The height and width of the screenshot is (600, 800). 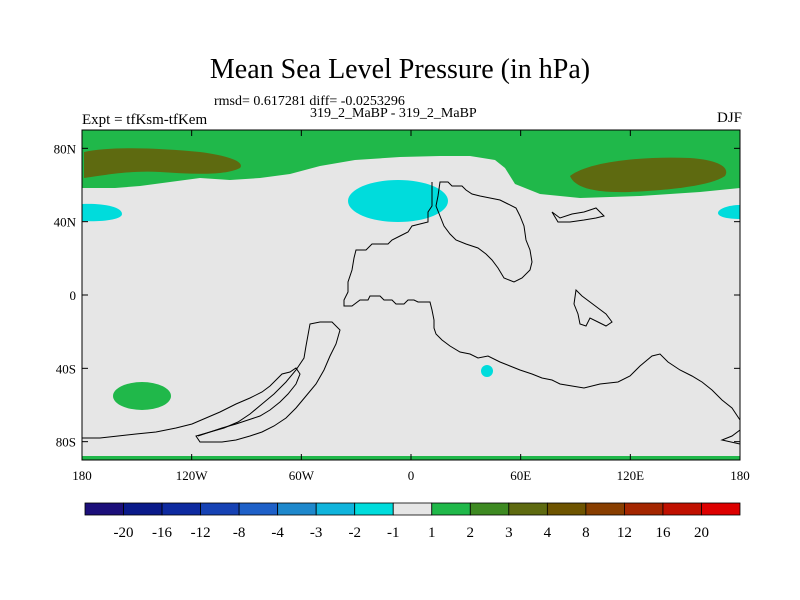 What do you see at coordinates (277, 533) in the screenshot?
I see `colorbar-label: -4` at bounding box center [277, 533].